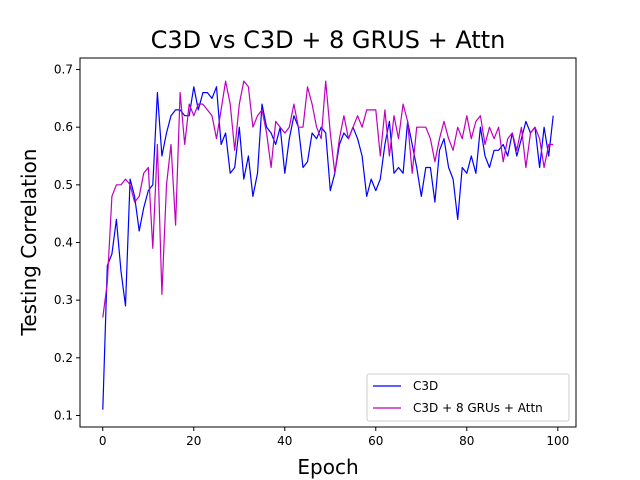 The height and width of the screenshot is (480, 640). Describe the element at coordinates (29, 243) in the screenshot. I see `y-axis-label: Testing Correlation` at that location.